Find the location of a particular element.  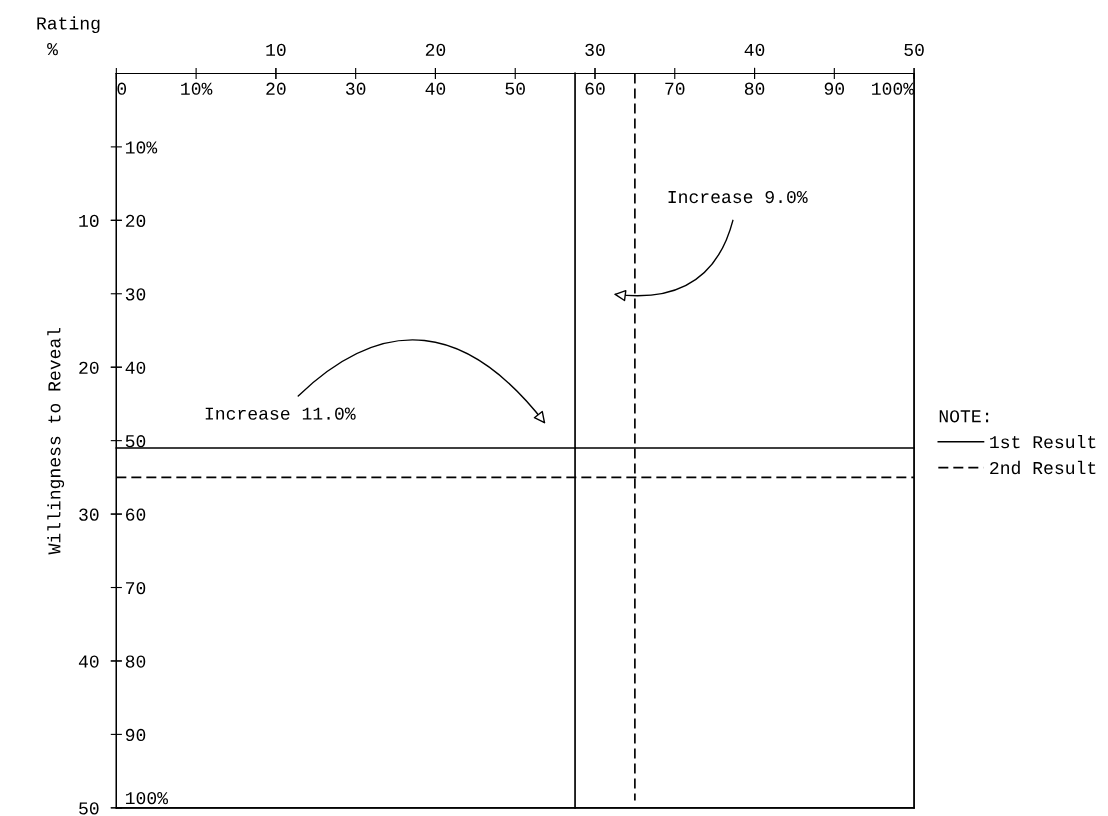

x2-tick-label: 20 is located at coordinates (435, 49).